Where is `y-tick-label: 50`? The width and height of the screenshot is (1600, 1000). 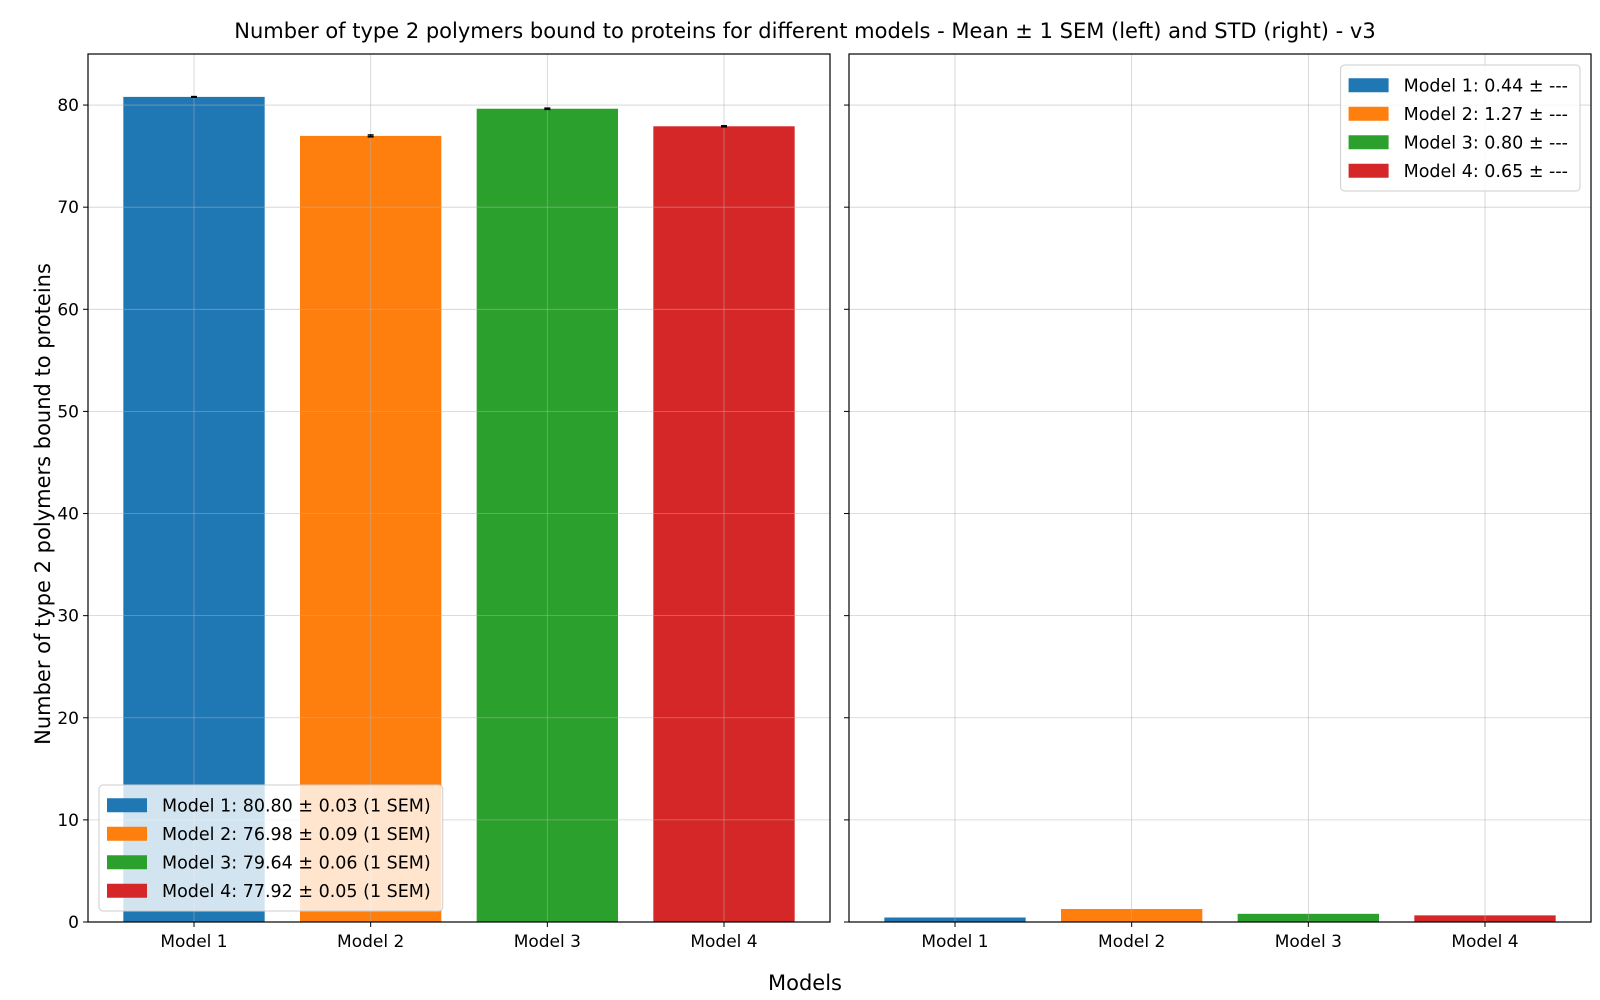
y-tick-label: 50 is located at coordinates (68, 412).